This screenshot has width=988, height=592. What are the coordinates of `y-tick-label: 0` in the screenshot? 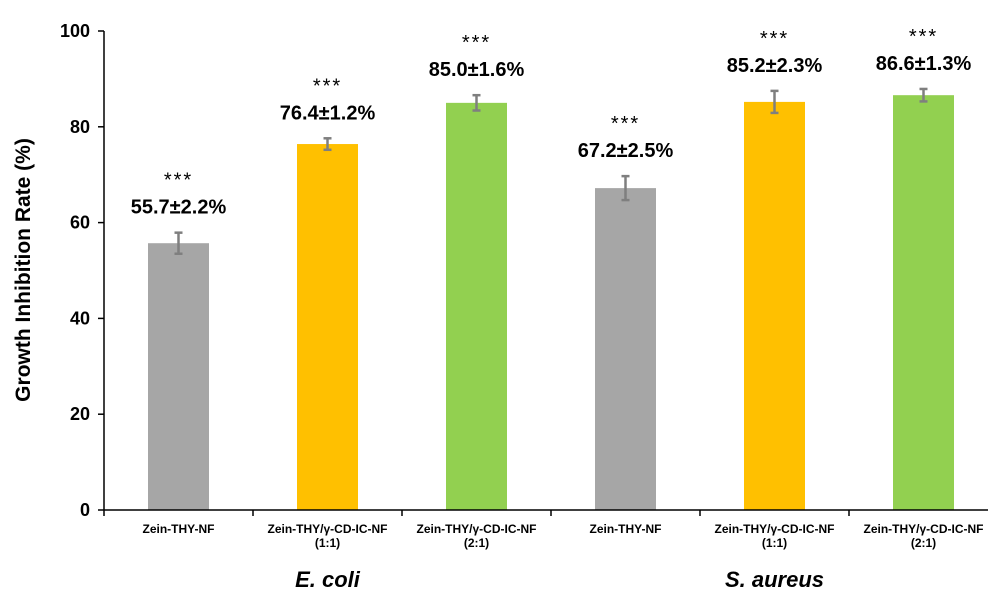 It's located at (85, 510).